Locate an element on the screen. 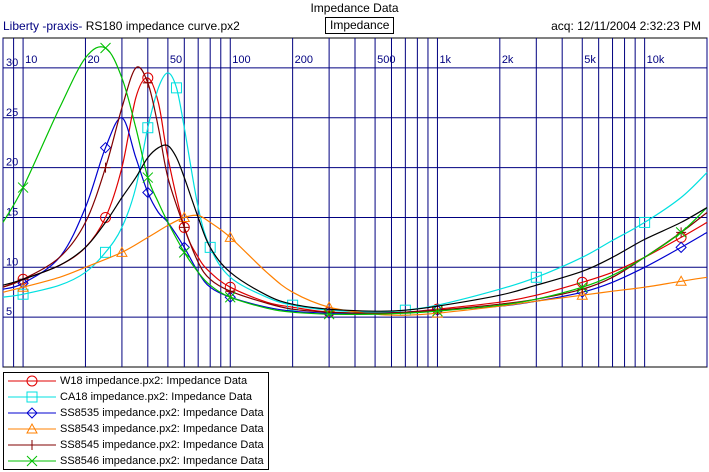 The height and width of the screenshot is (472, 709). legend-label: CA18 impedance.px2: Impedance Data is located at coordinates (156, 397).